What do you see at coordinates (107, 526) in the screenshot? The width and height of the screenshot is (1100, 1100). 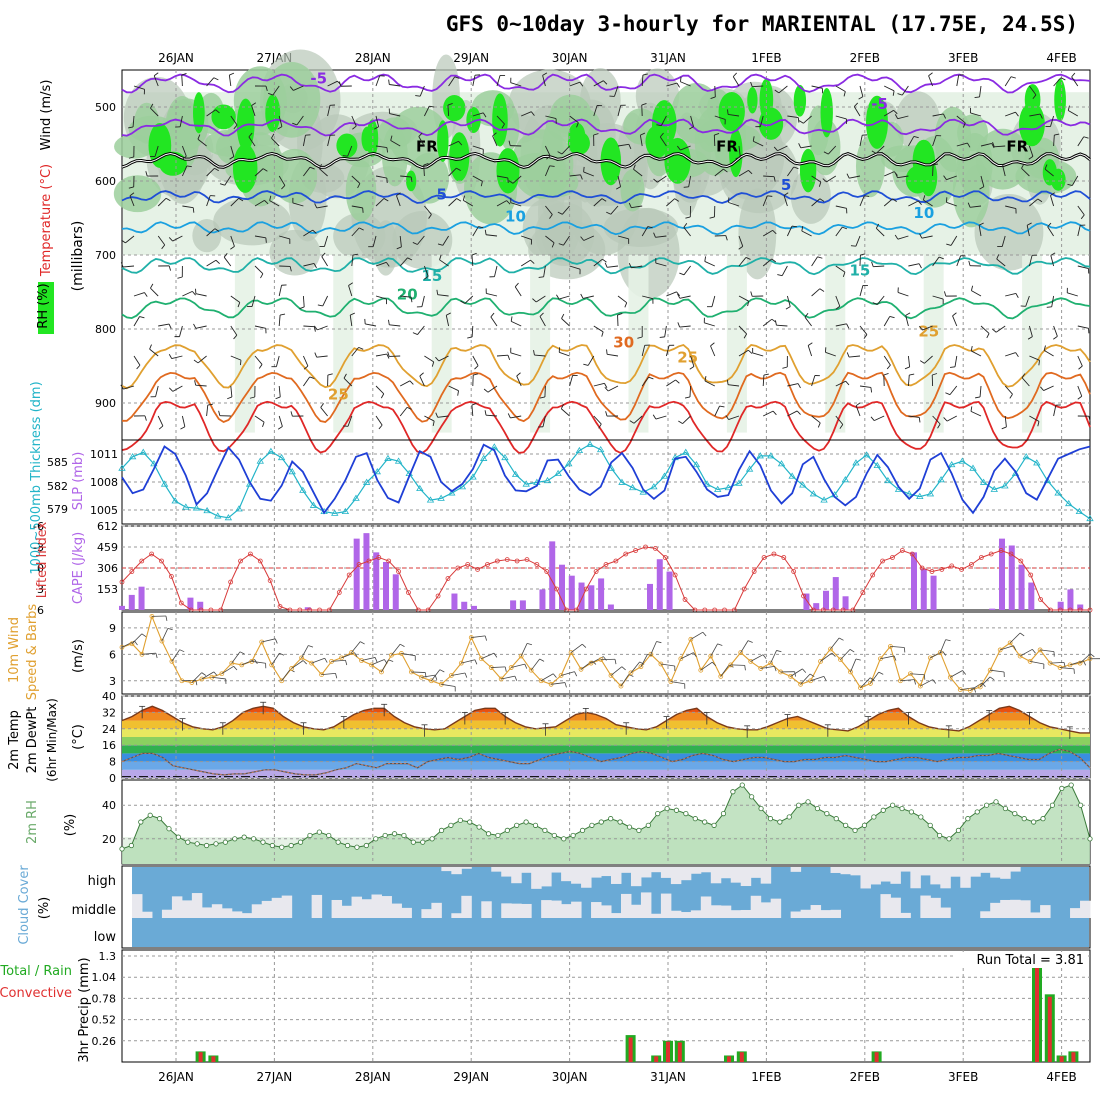 I see `cape-tick: 612` at bounding box center [107, 526].